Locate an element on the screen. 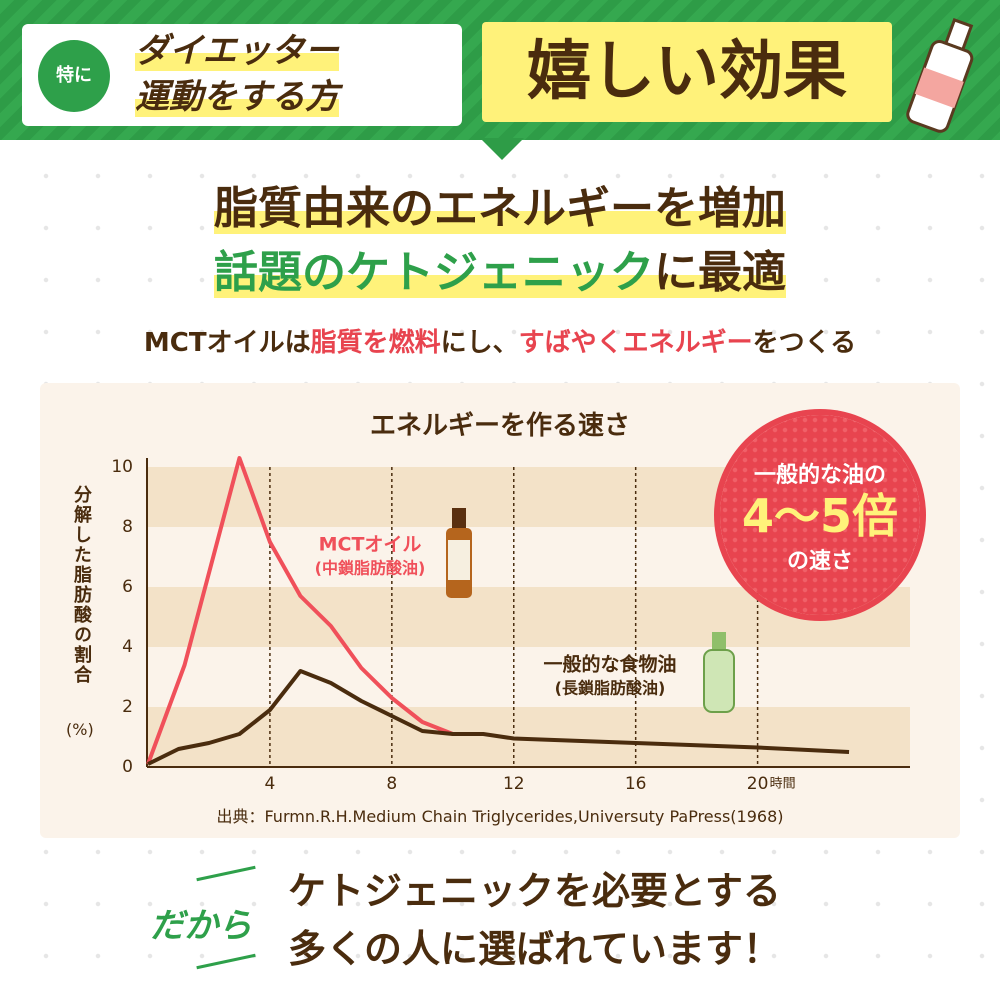 The image size is (1000, 1000). x-tick-label: 8 is located at coordinates (391, 784).